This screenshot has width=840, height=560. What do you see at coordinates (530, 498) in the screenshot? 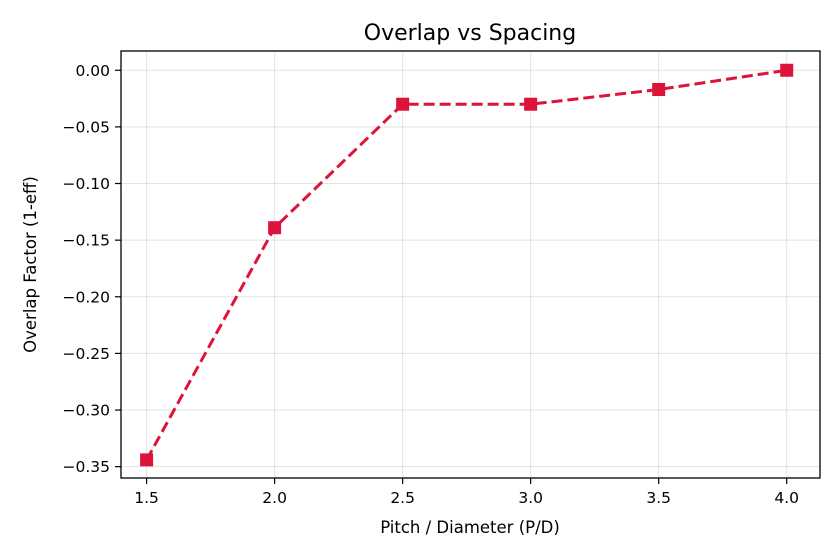
I see `x-tick-label: 3.0` at bounding box center [530, 498].